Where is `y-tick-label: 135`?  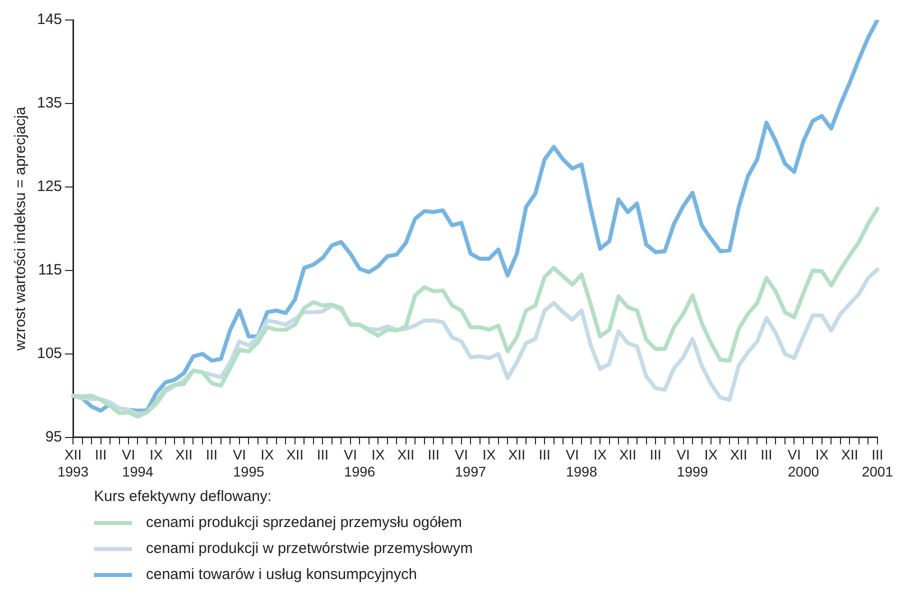
y-tick-label: 135 is located at coordinates (49, 103).